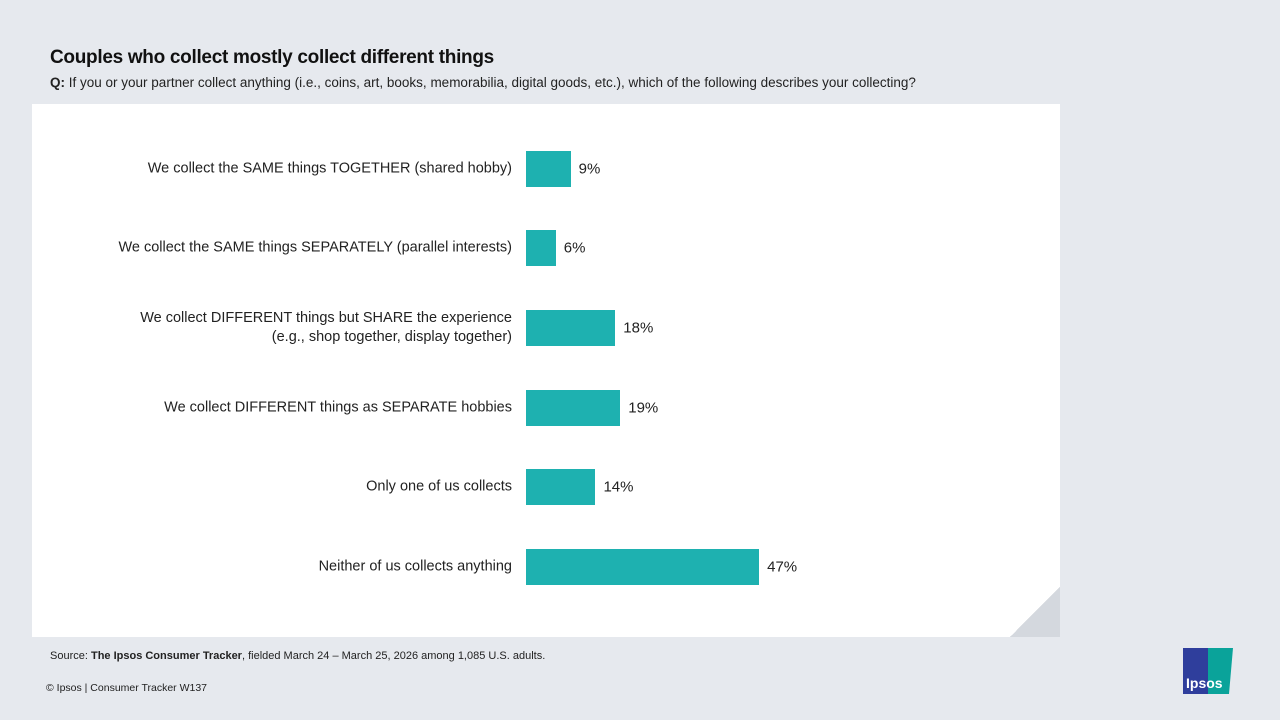 Image resolution: width=1280 pixels, height=720 pixels. What do you see at coordinates (166, 656) in the screenshot?
I see `source-name: The Ipsos Consumer Tracker` at bounding box center [166, 656].